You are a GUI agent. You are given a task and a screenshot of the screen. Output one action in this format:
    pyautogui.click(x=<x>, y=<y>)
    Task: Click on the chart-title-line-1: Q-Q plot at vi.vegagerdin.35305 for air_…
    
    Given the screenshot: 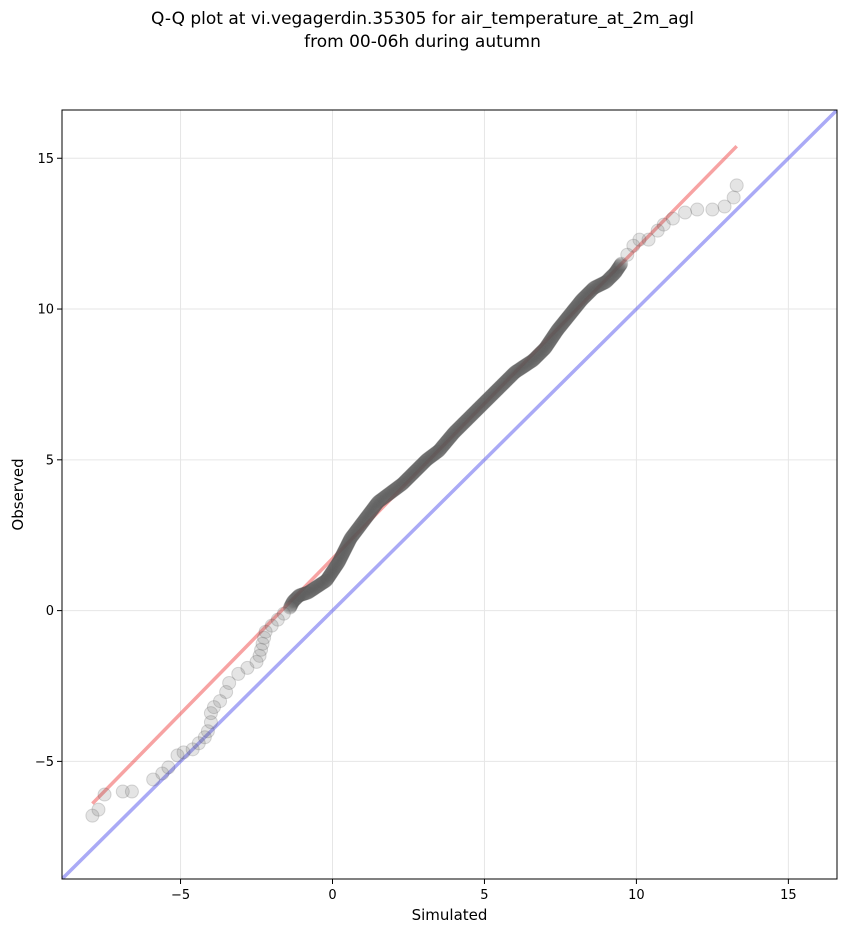 What is the action you would take?
    pyautogui.click(x=422, y=19)
    